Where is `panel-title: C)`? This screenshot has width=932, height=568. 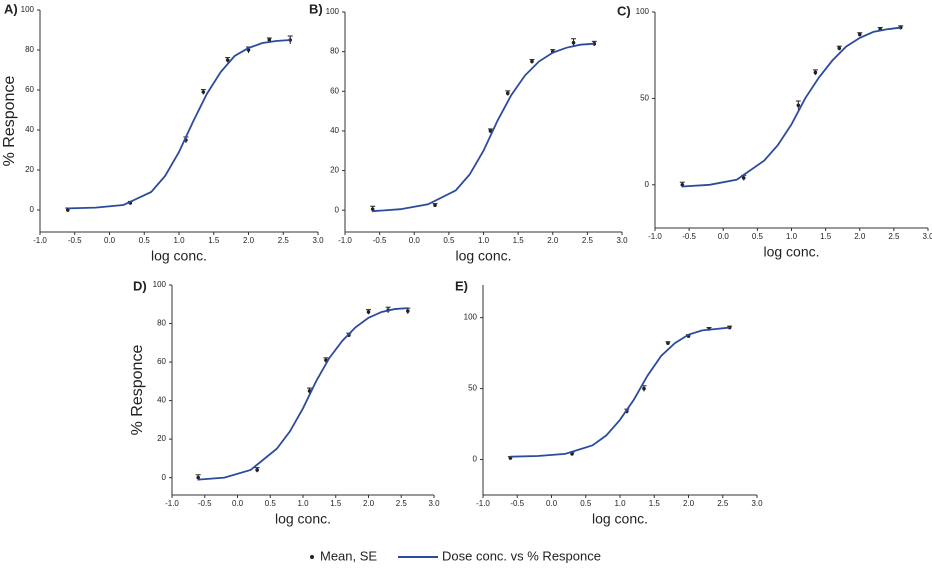
panel-title: C) is located at coordinates (624, 10).